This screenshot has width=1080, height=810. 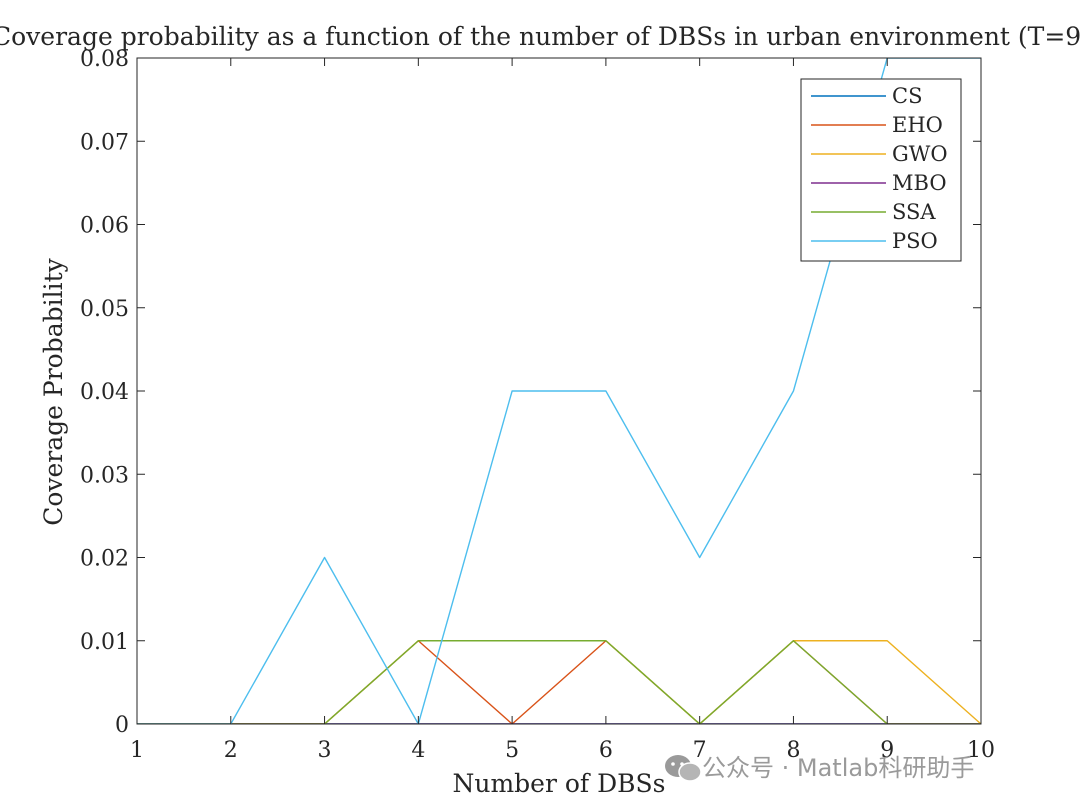 I want to click on x-tick-label: 6, so click(x=606, y=750).